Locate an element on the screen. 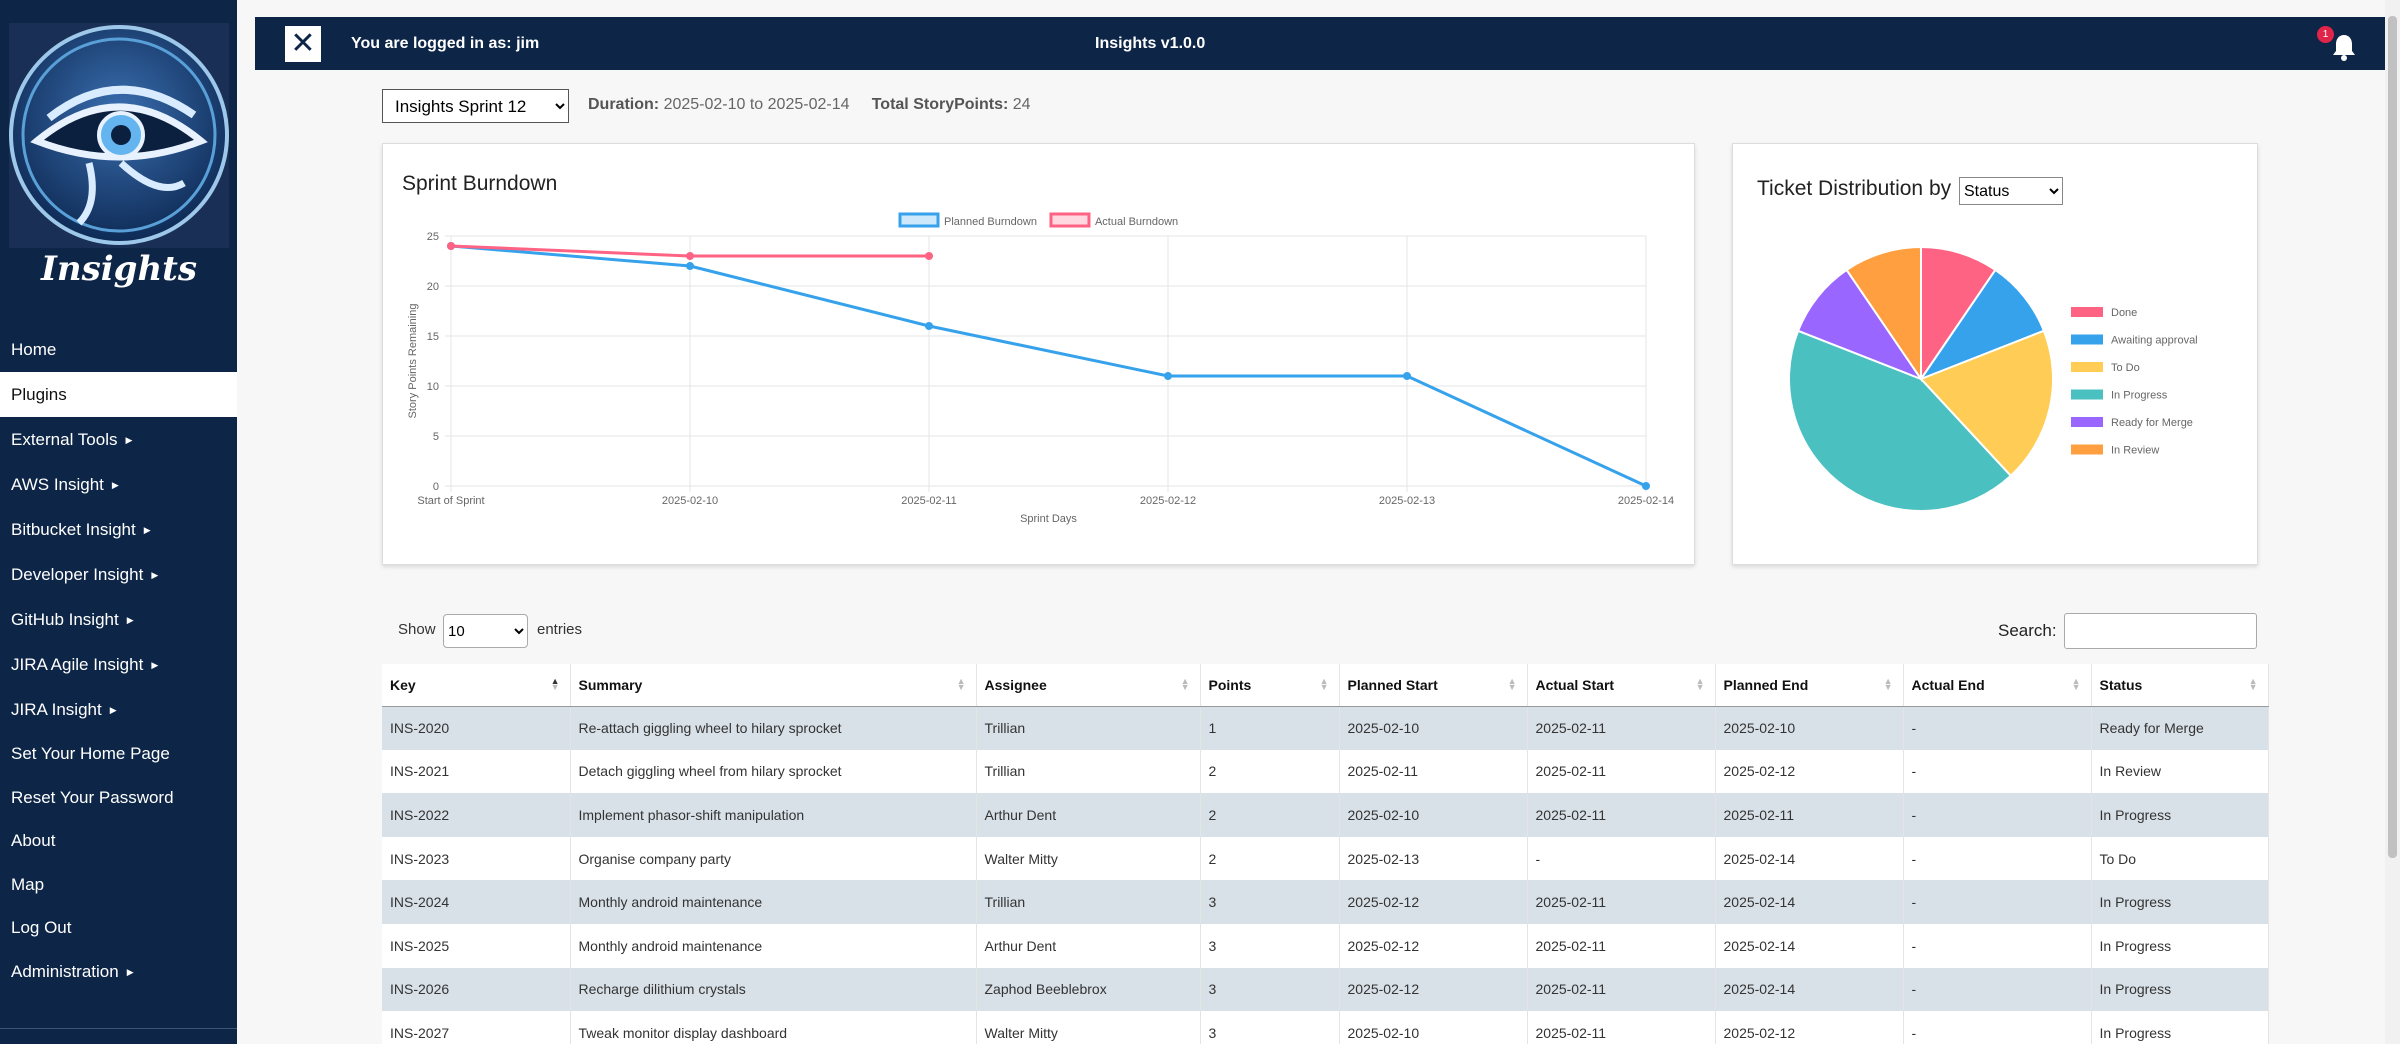 Image resolution: width=2400 pixels, height=1044 pixels. table-cell-key: INS-2022 is located at coordinates (476, 815).